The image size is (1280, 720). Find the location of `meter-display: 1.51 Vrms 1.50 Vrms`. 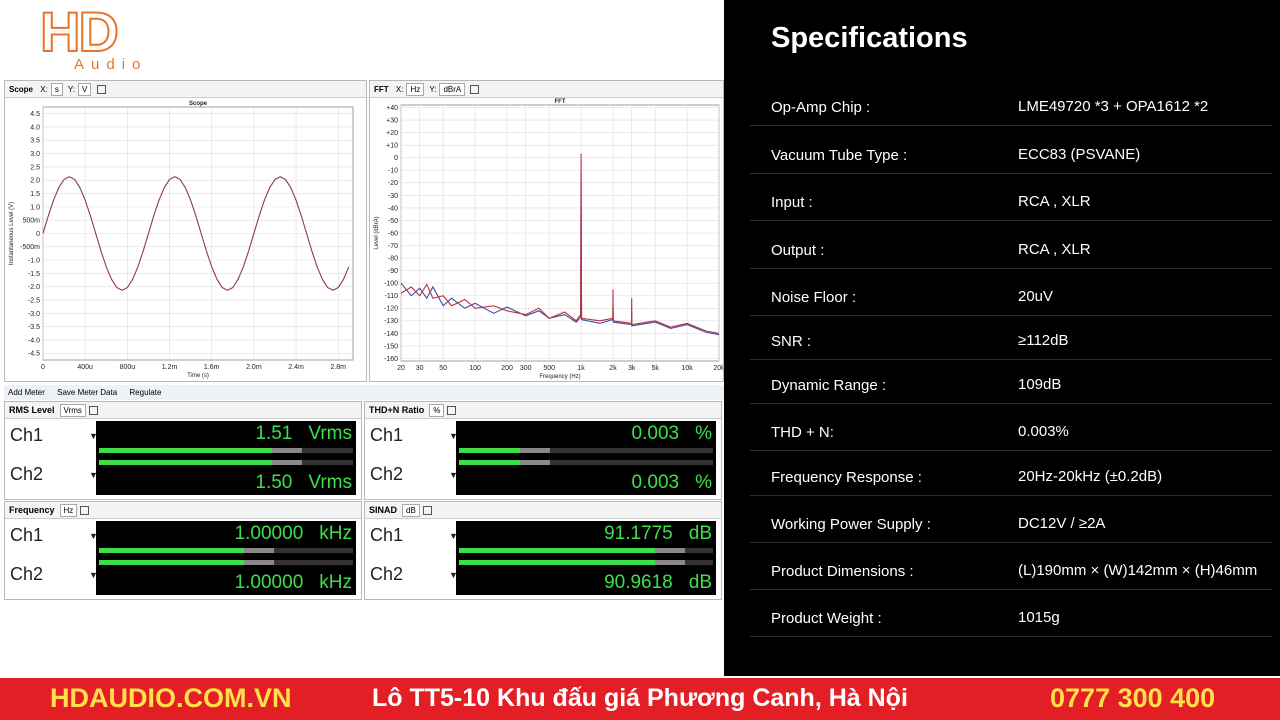

meter-display: 1.51 Vrms 1.50 Vrms is located at coordinates (226, 458).